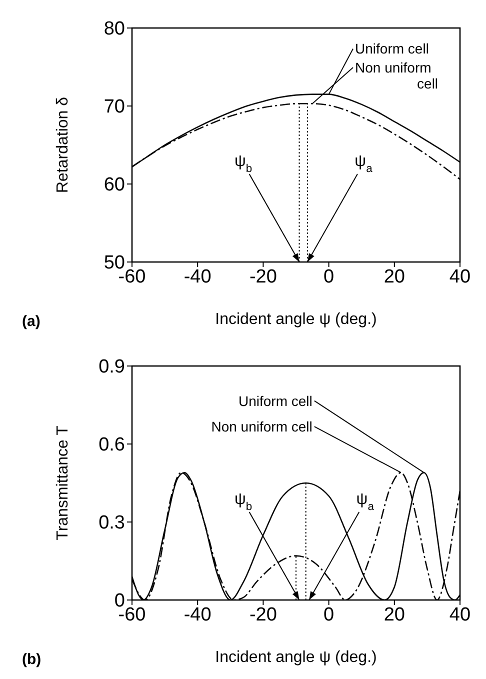  What do you see at coordinates (32, 659) in the screenshot?
I see `text: (b)` at bounding box center [32, 659].